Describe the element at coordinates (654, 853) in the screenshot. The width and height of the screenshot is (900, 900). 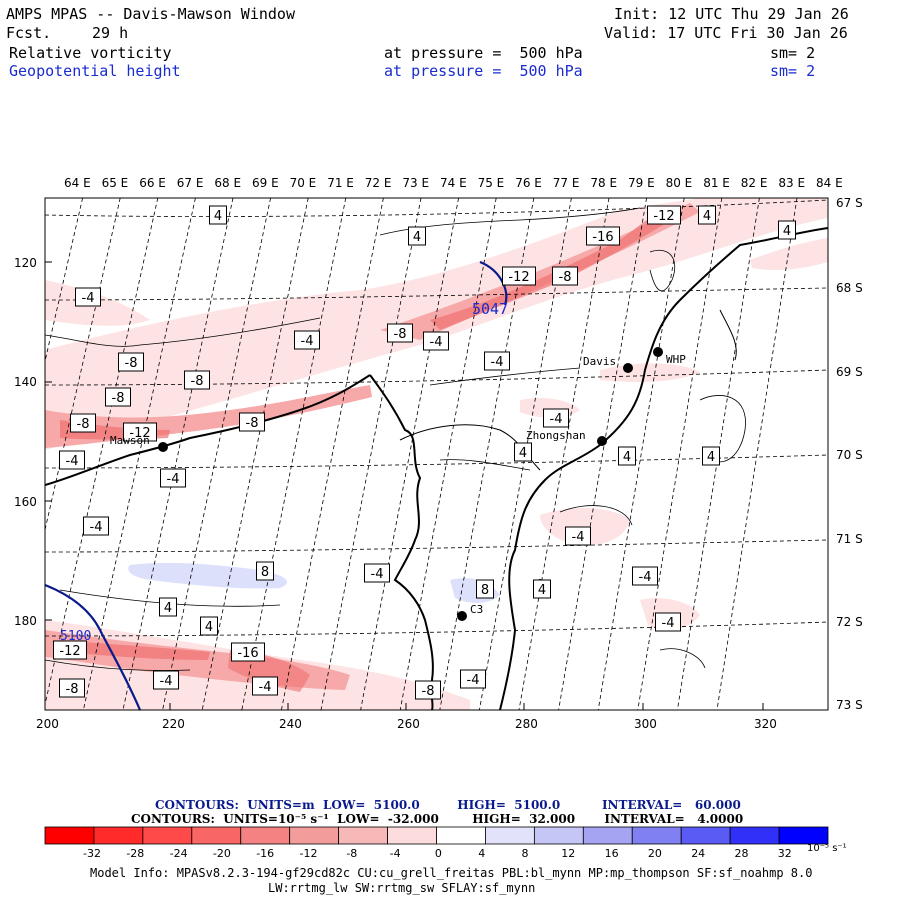
I see `colorbar-tick: 20` at that location.